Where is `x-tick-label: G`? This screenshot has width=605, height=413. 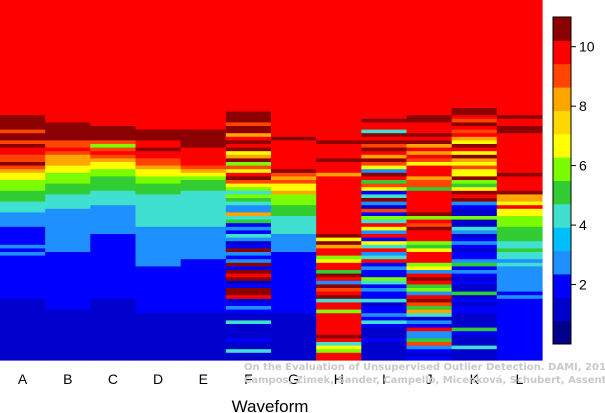 x-tick-label: G is located at coordinates (293, 379).